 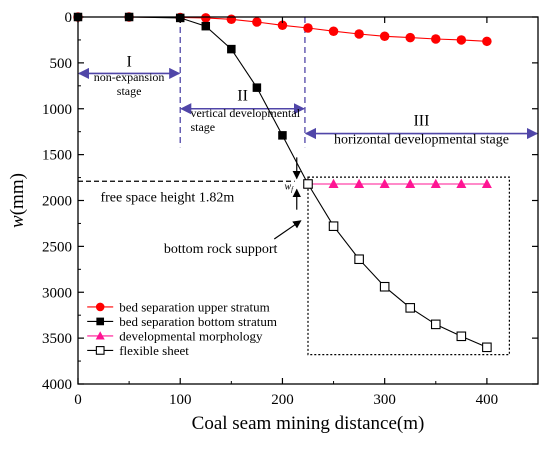 What do you see at coordinates (154, 350) in the screenshot?
I see `legend-label: flexible sheet` at bounding box center [154, 350].